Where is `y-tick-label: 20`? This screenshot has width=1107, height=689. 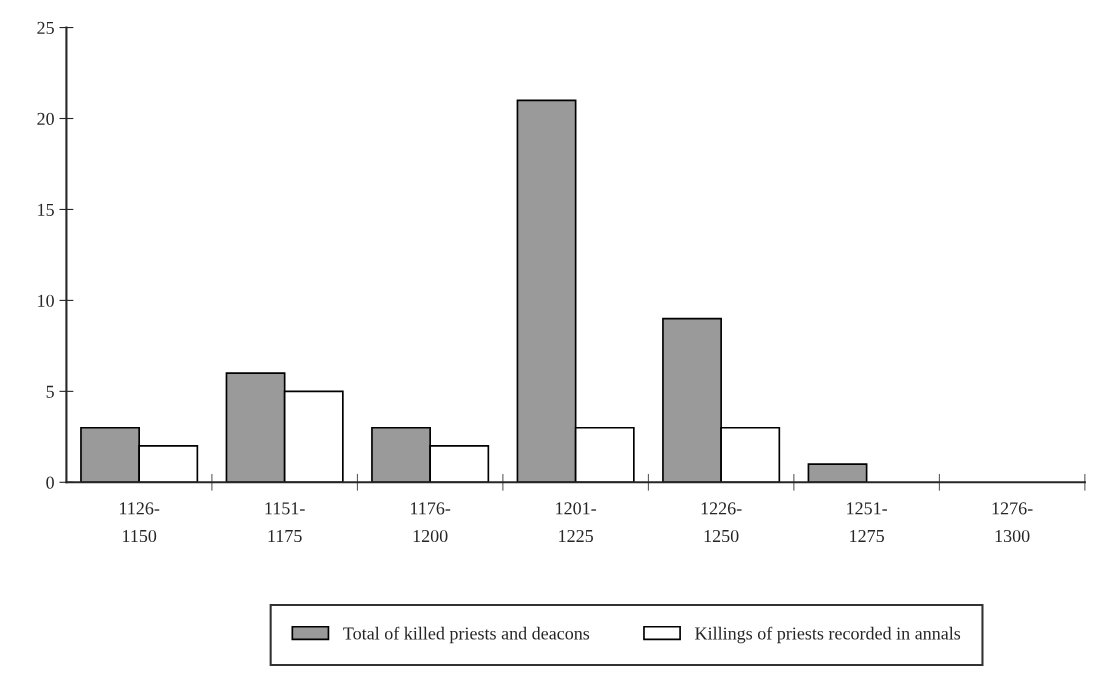
y-tick-label: 20 is located at coordinates (45, 118).